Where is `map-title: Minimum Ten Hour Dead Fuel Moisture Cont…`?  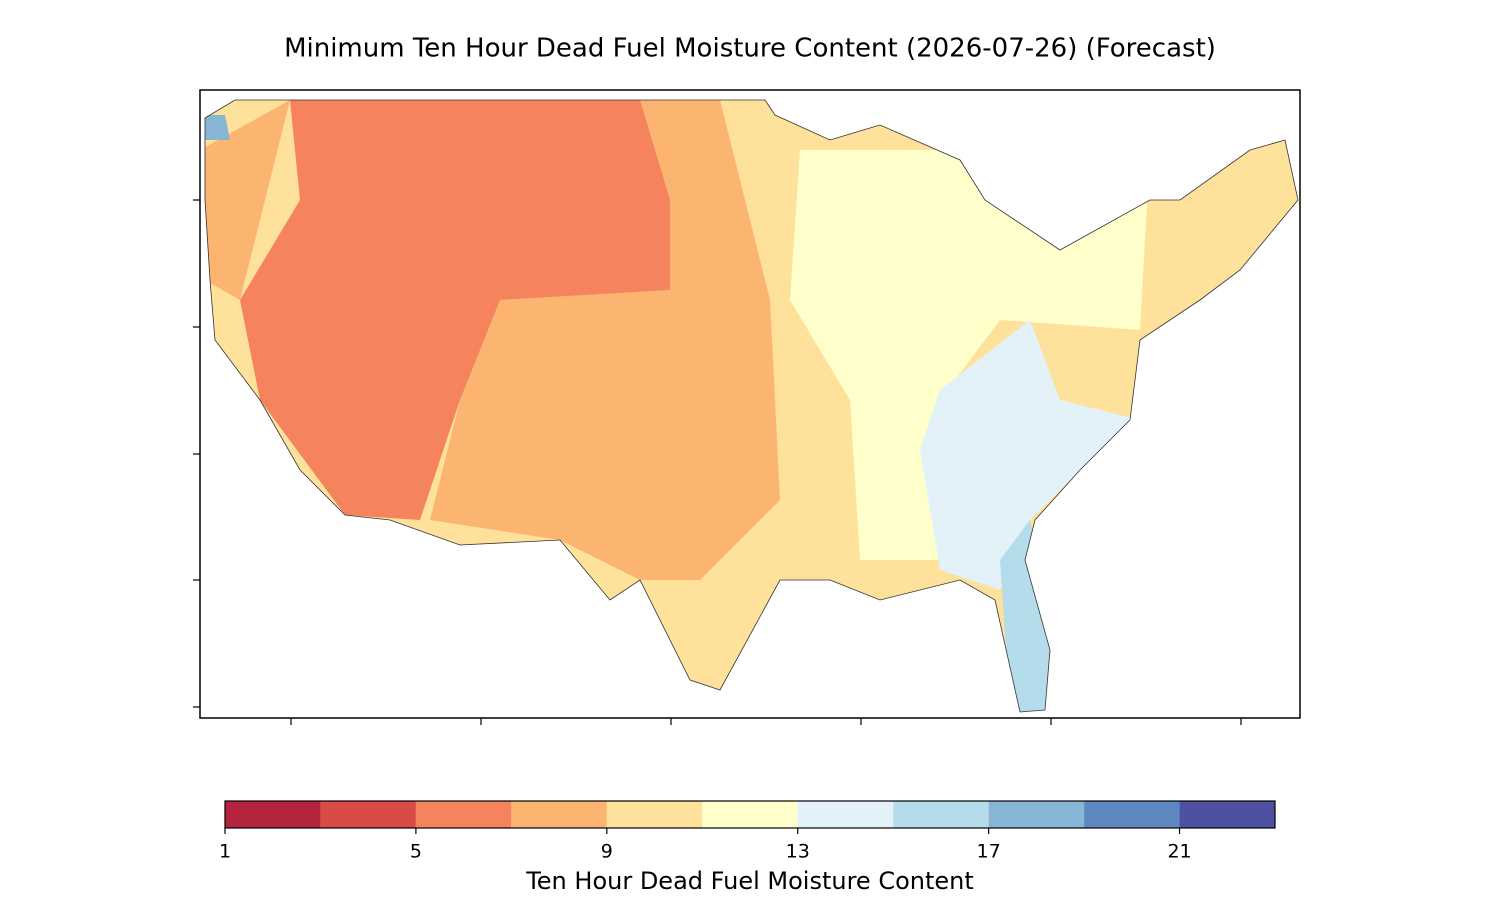
map-title: Minimum Ten Hour Dead Fuel Moisture Cont… is located at coordinates (750, 49).